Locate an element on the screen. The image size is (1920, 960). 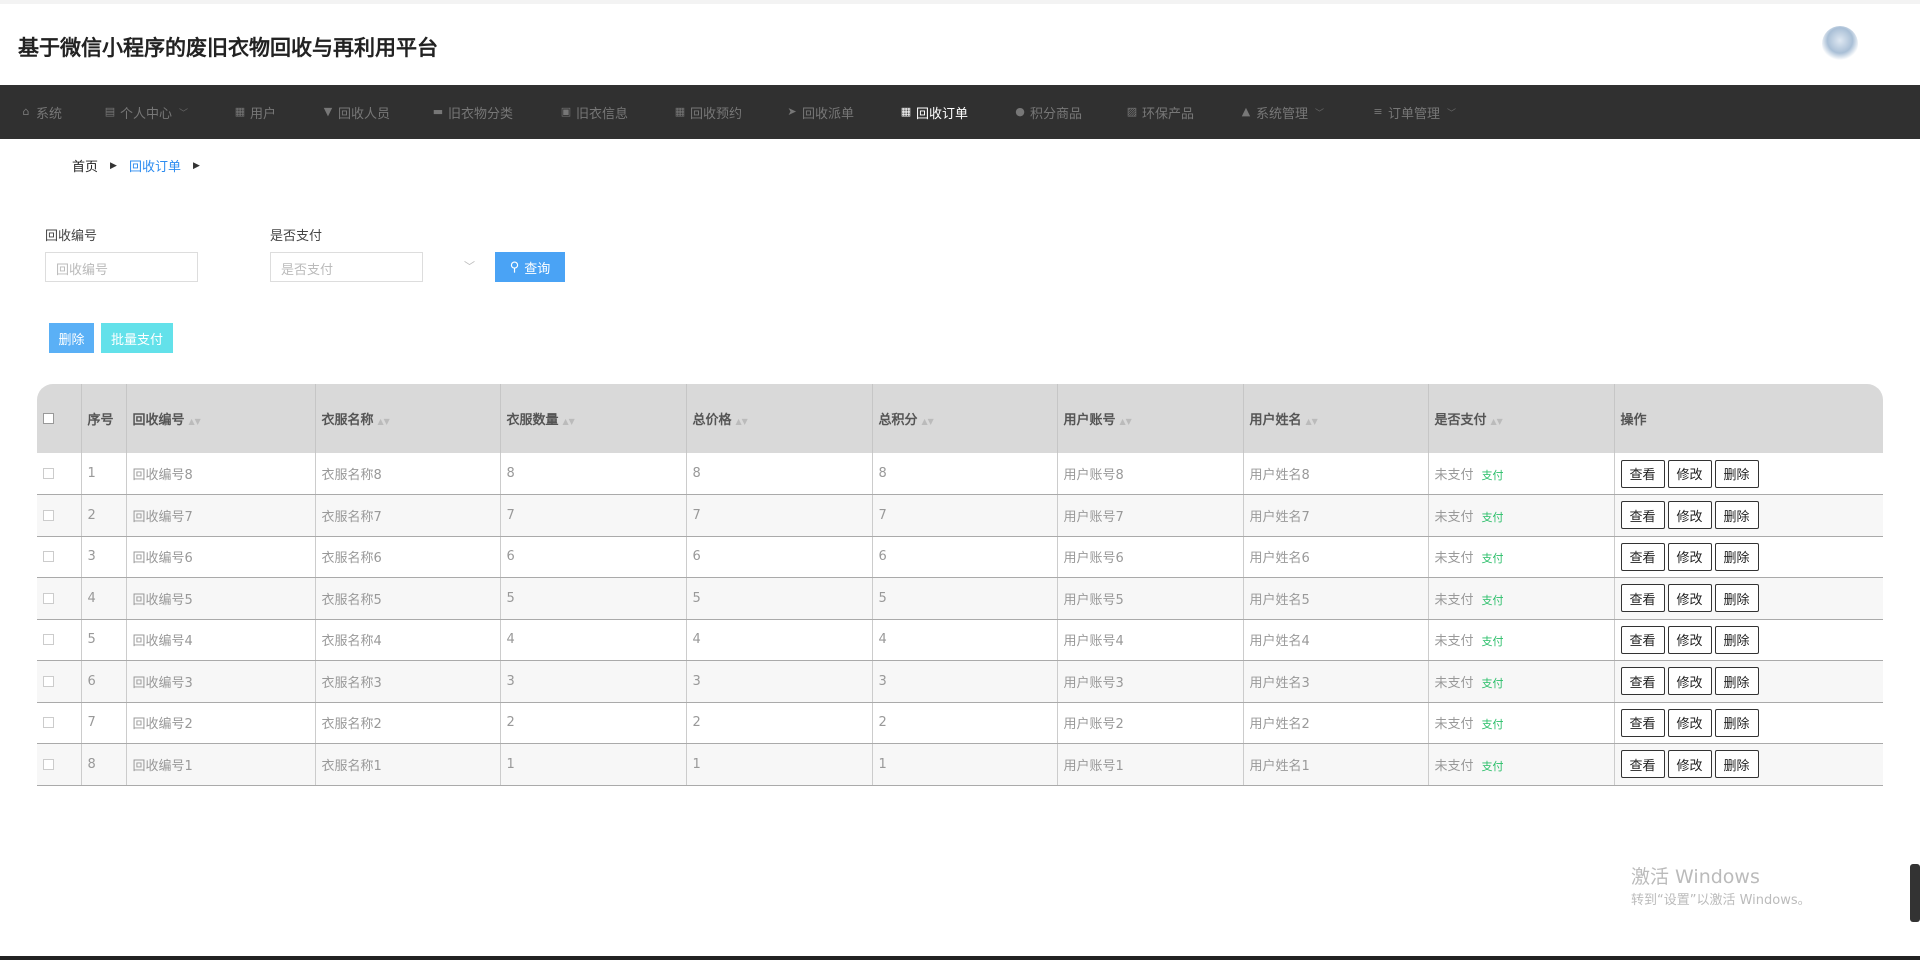
chevron-down-icon: ﹀ is located at coordinates (469, 266).